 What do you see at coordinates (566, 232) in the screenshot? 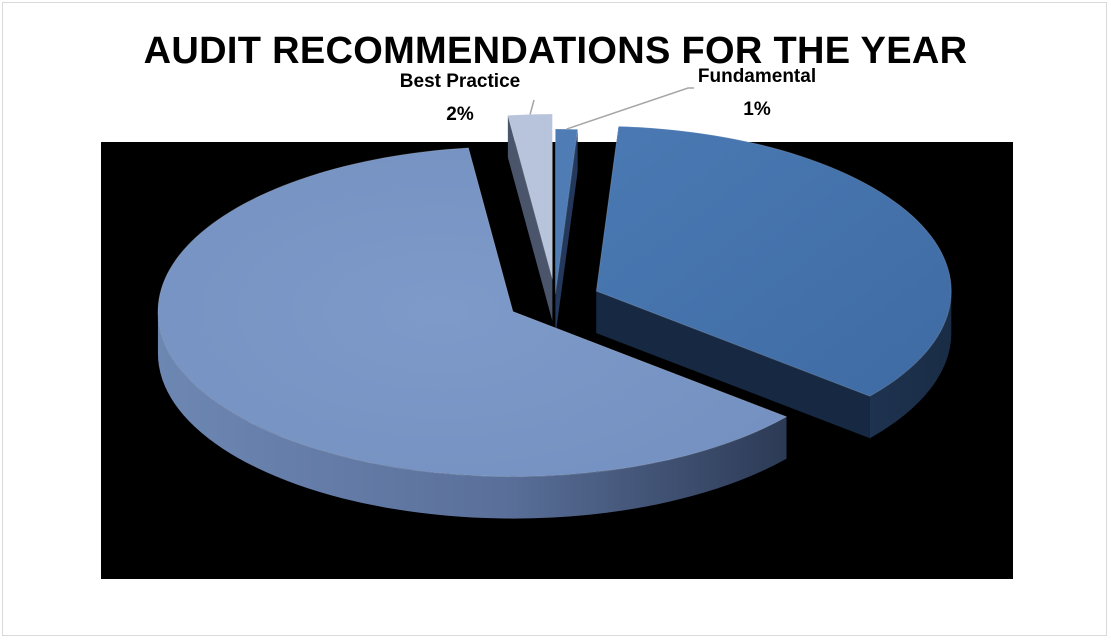
I see `pie-slice-fundamental` at bounding box center [566, 232].